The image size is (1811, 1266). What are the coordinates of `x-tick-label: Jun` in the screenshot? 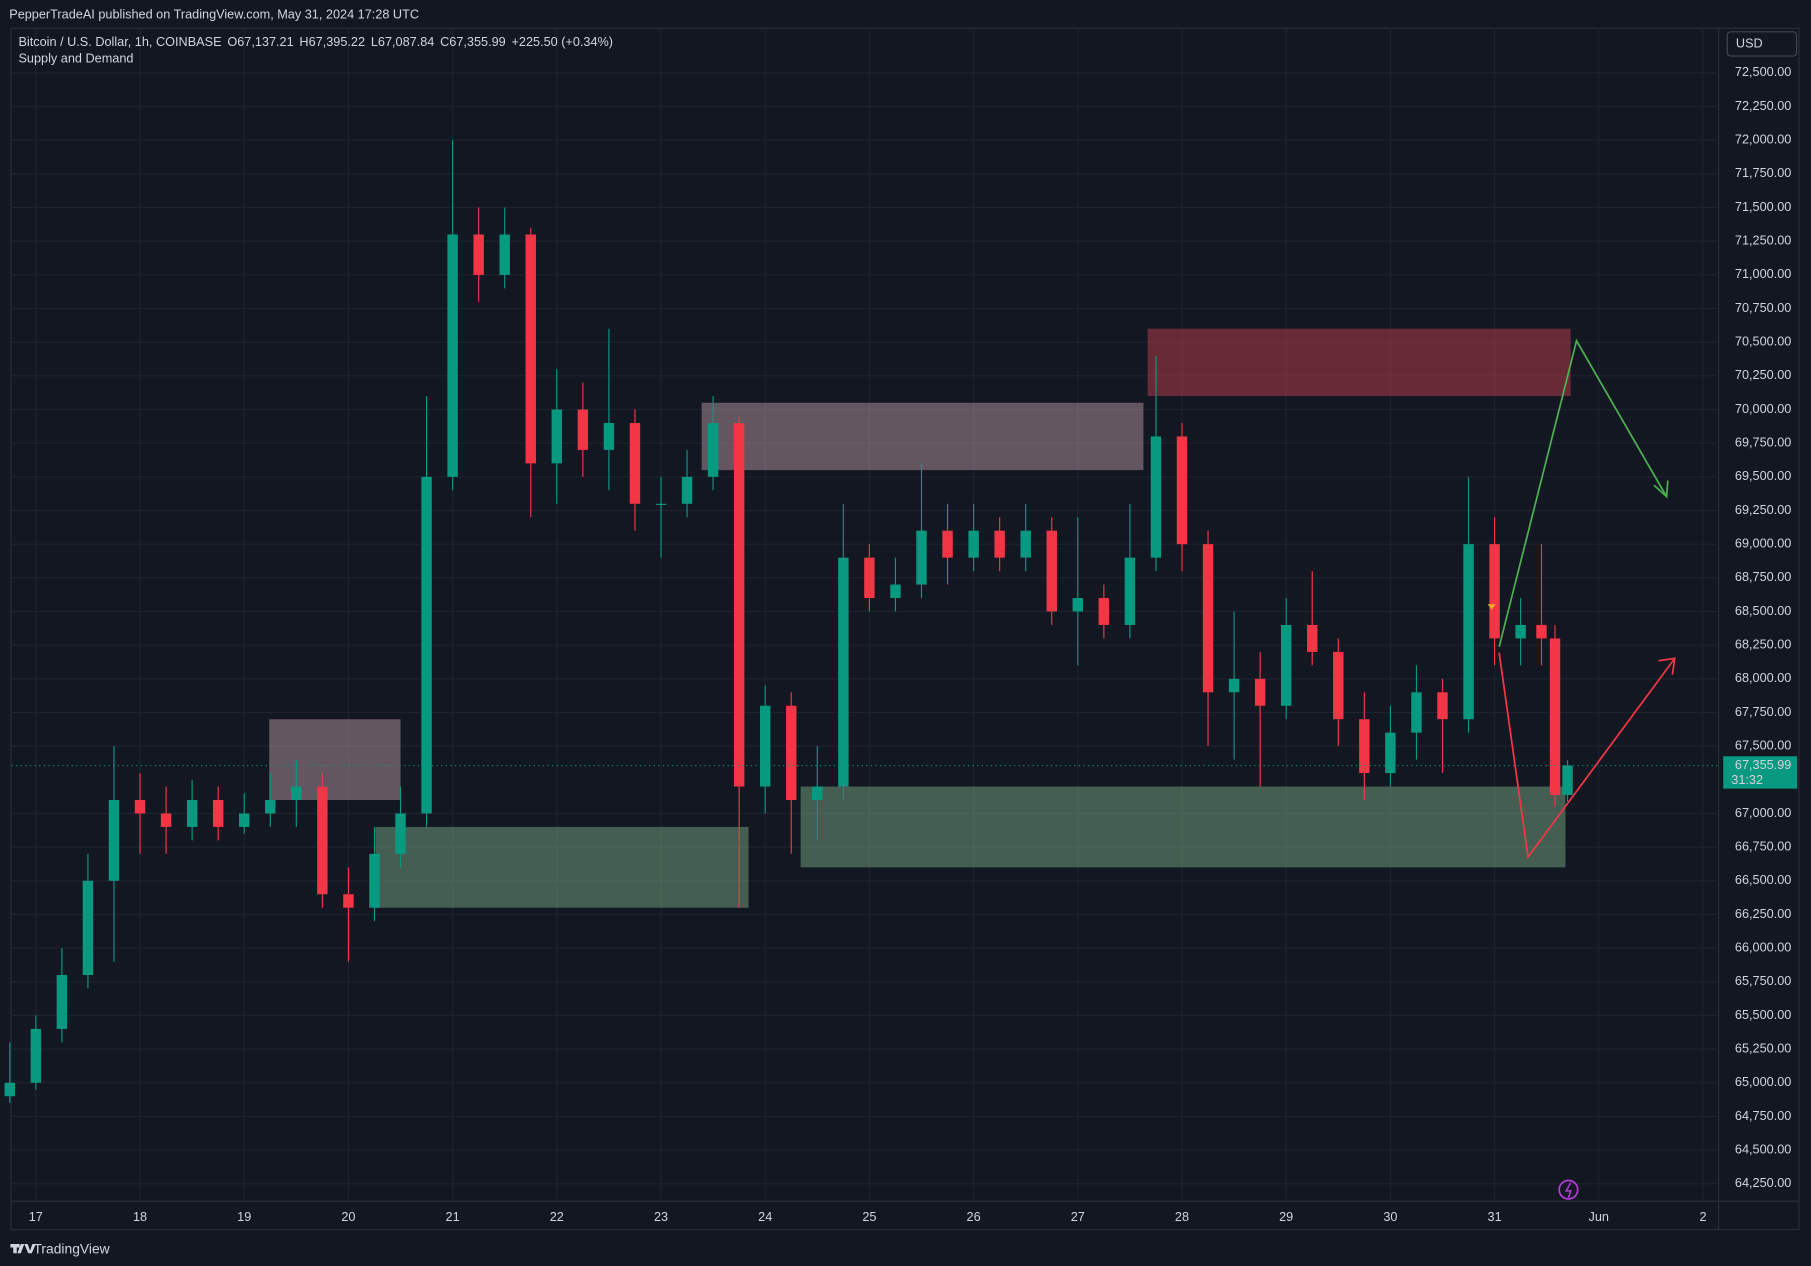 It's located at (1599, 1217).